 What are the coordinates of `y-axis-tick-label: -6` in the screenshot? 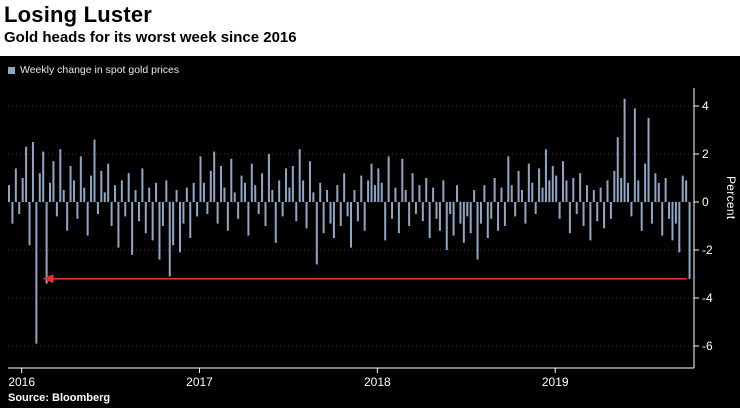 It's located at (707, 346).